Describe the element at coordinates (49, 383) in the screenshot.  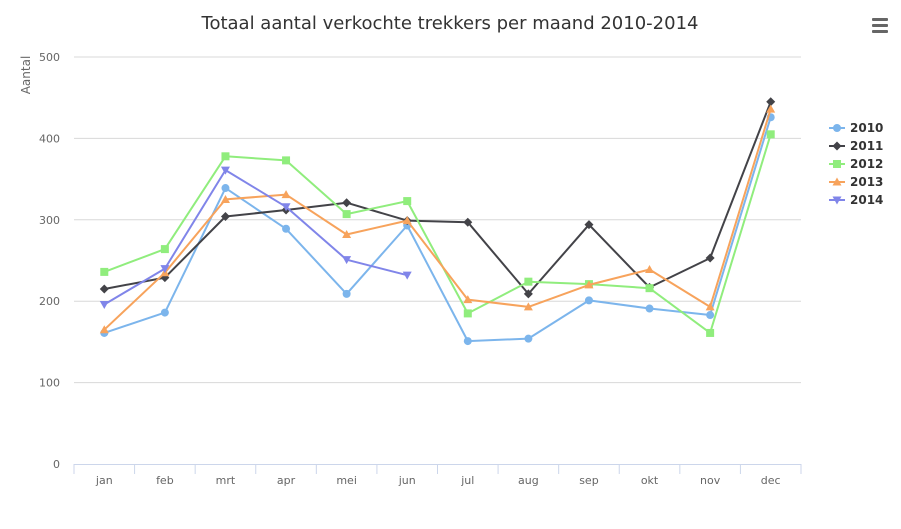
I see `y-tick-label: 100` at that location.